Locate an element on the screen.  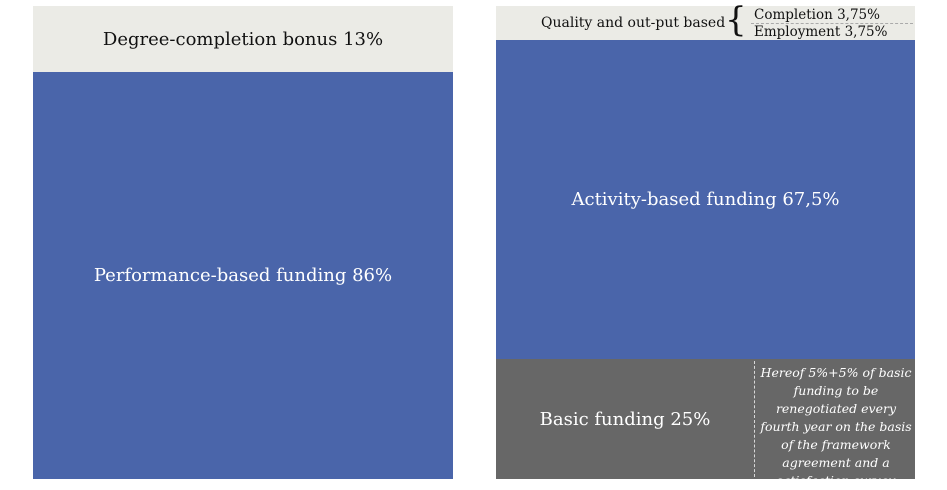
performance-based-funding-label: Performance-based funding 86% is located at coordinates (243, 275).